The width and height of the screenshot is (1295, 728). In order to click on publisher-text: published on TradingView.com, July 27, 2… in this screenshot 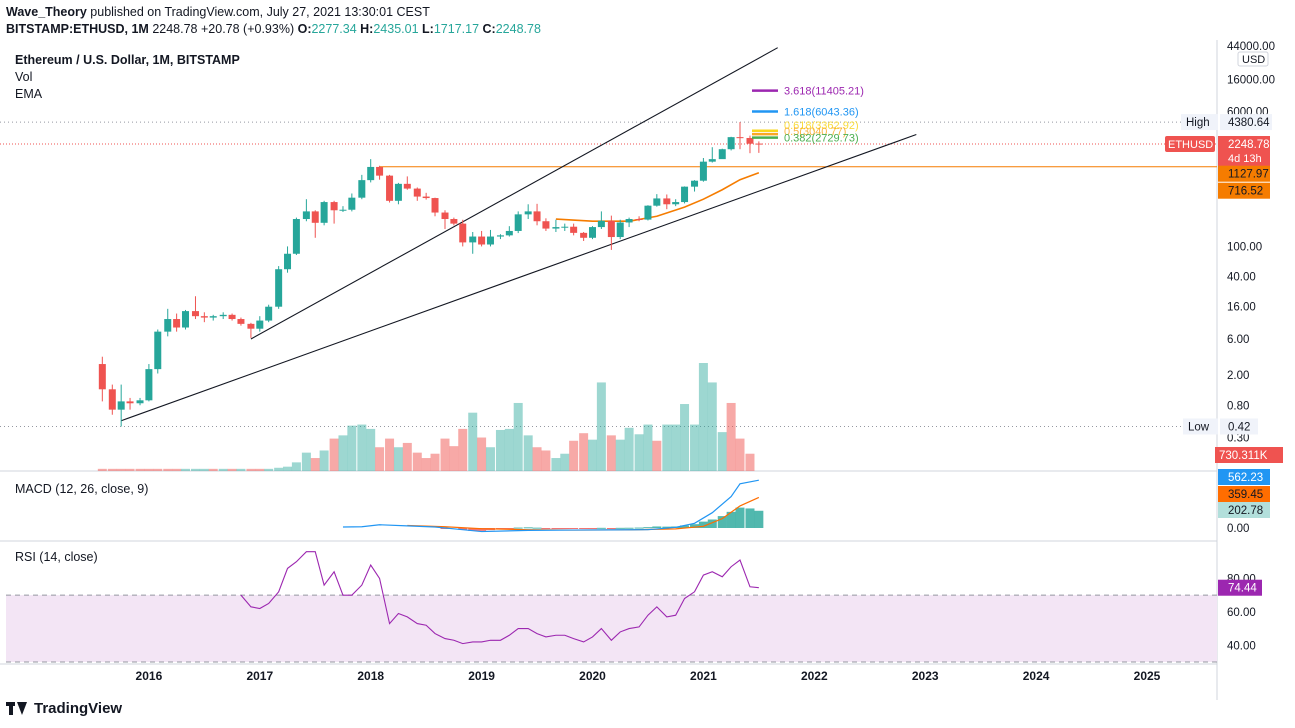, I will do `click(258, 12)`.